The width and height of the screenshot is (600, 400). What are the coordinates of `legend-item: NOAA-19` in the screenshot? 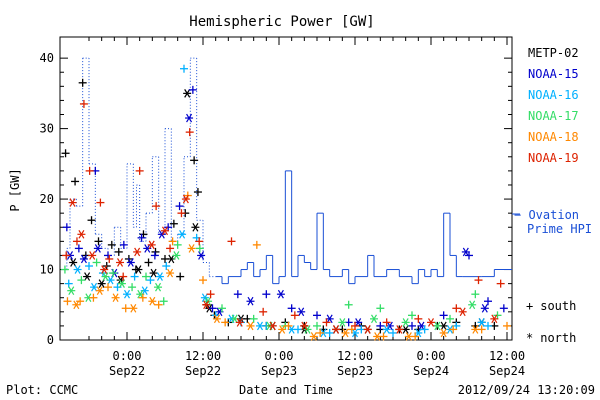 It's located at (553, 158).